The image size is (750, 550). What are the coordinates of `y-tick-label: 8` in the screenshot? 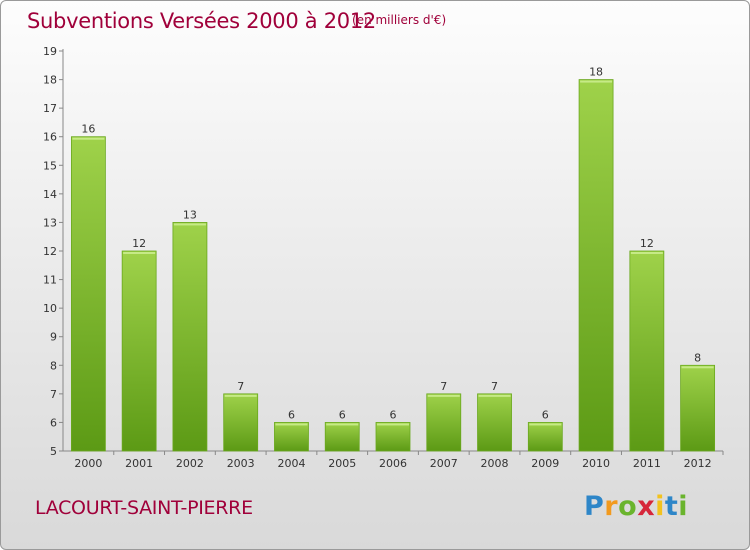 It's located at (53, 365).